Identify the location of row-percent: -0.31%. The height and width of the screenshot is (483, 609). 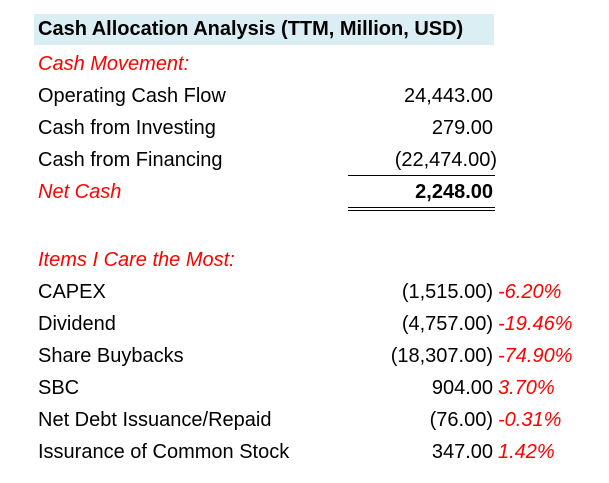
(530, 420).